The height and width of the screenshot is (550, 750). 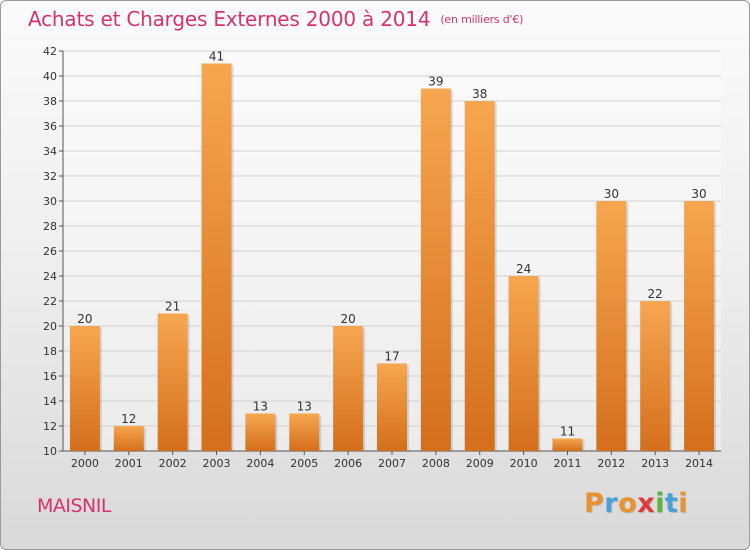 I want to click on x-tick-label: 2000, so click(x=85, y=463).